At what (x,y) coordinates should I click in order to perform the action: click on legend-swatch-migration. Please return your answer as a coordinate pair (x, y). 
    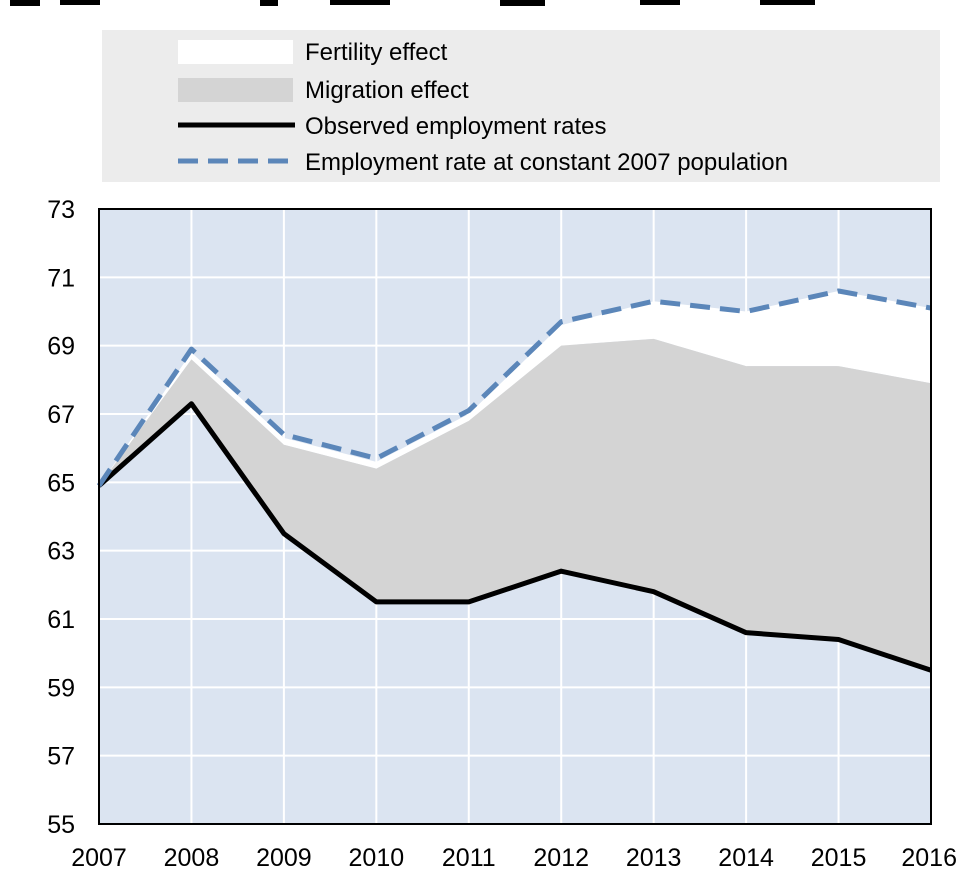
    Looking at the image, I should click on (235, 90).